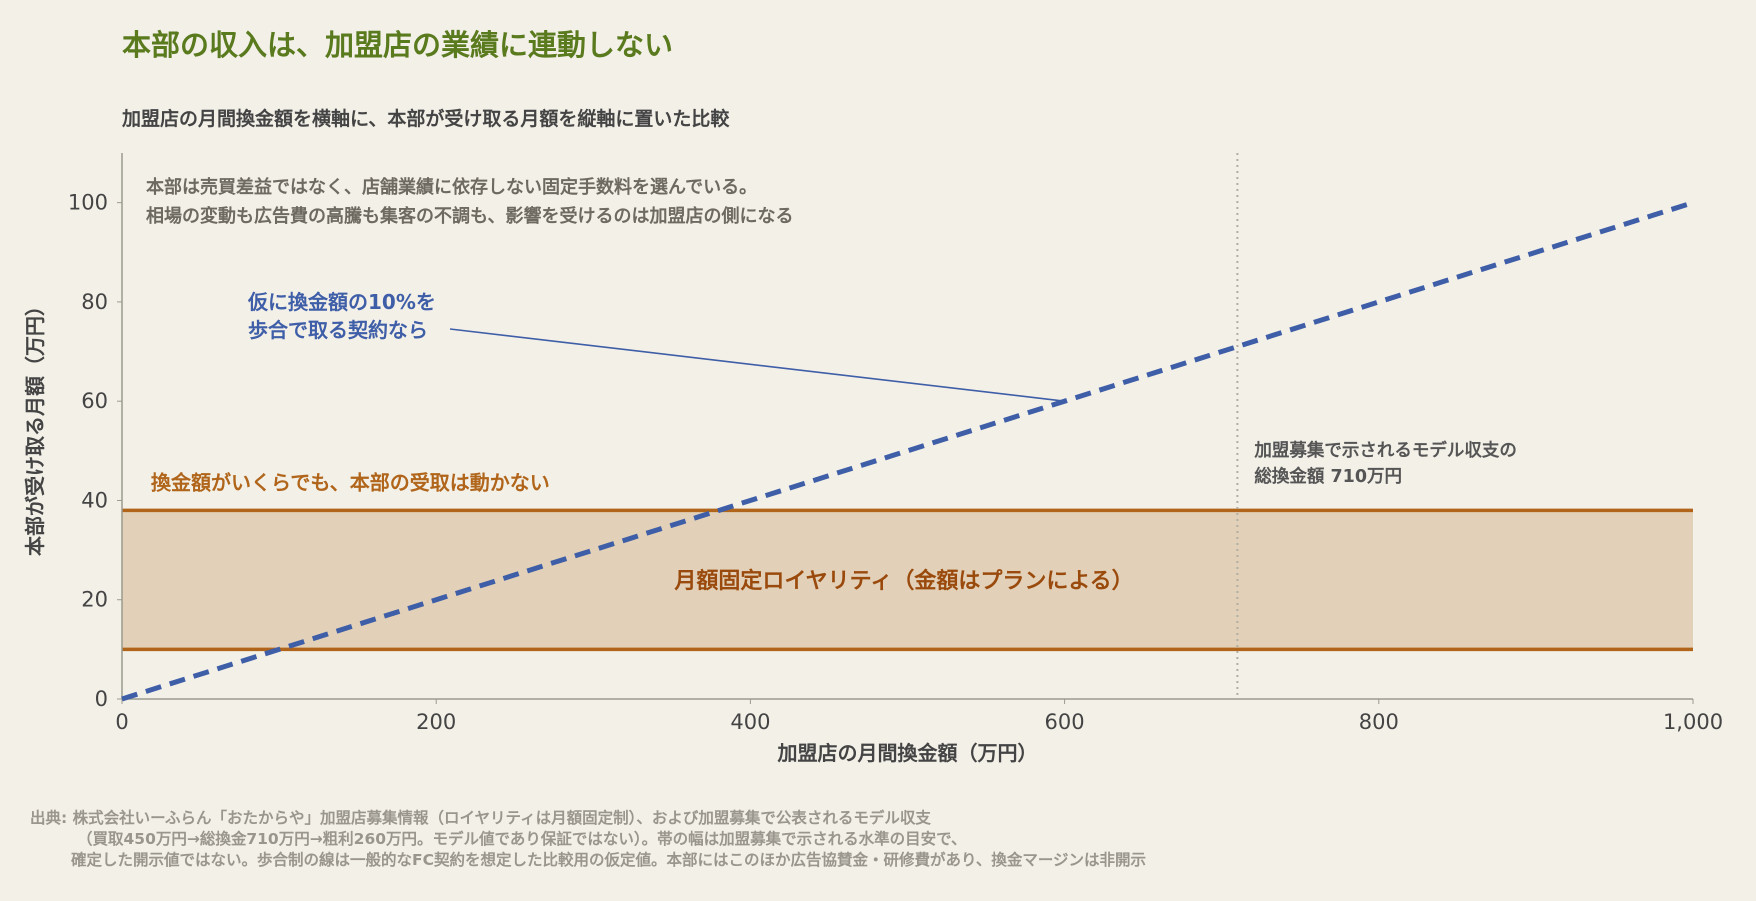  I want to click on x-tick-label: 200, so click(436, 722).